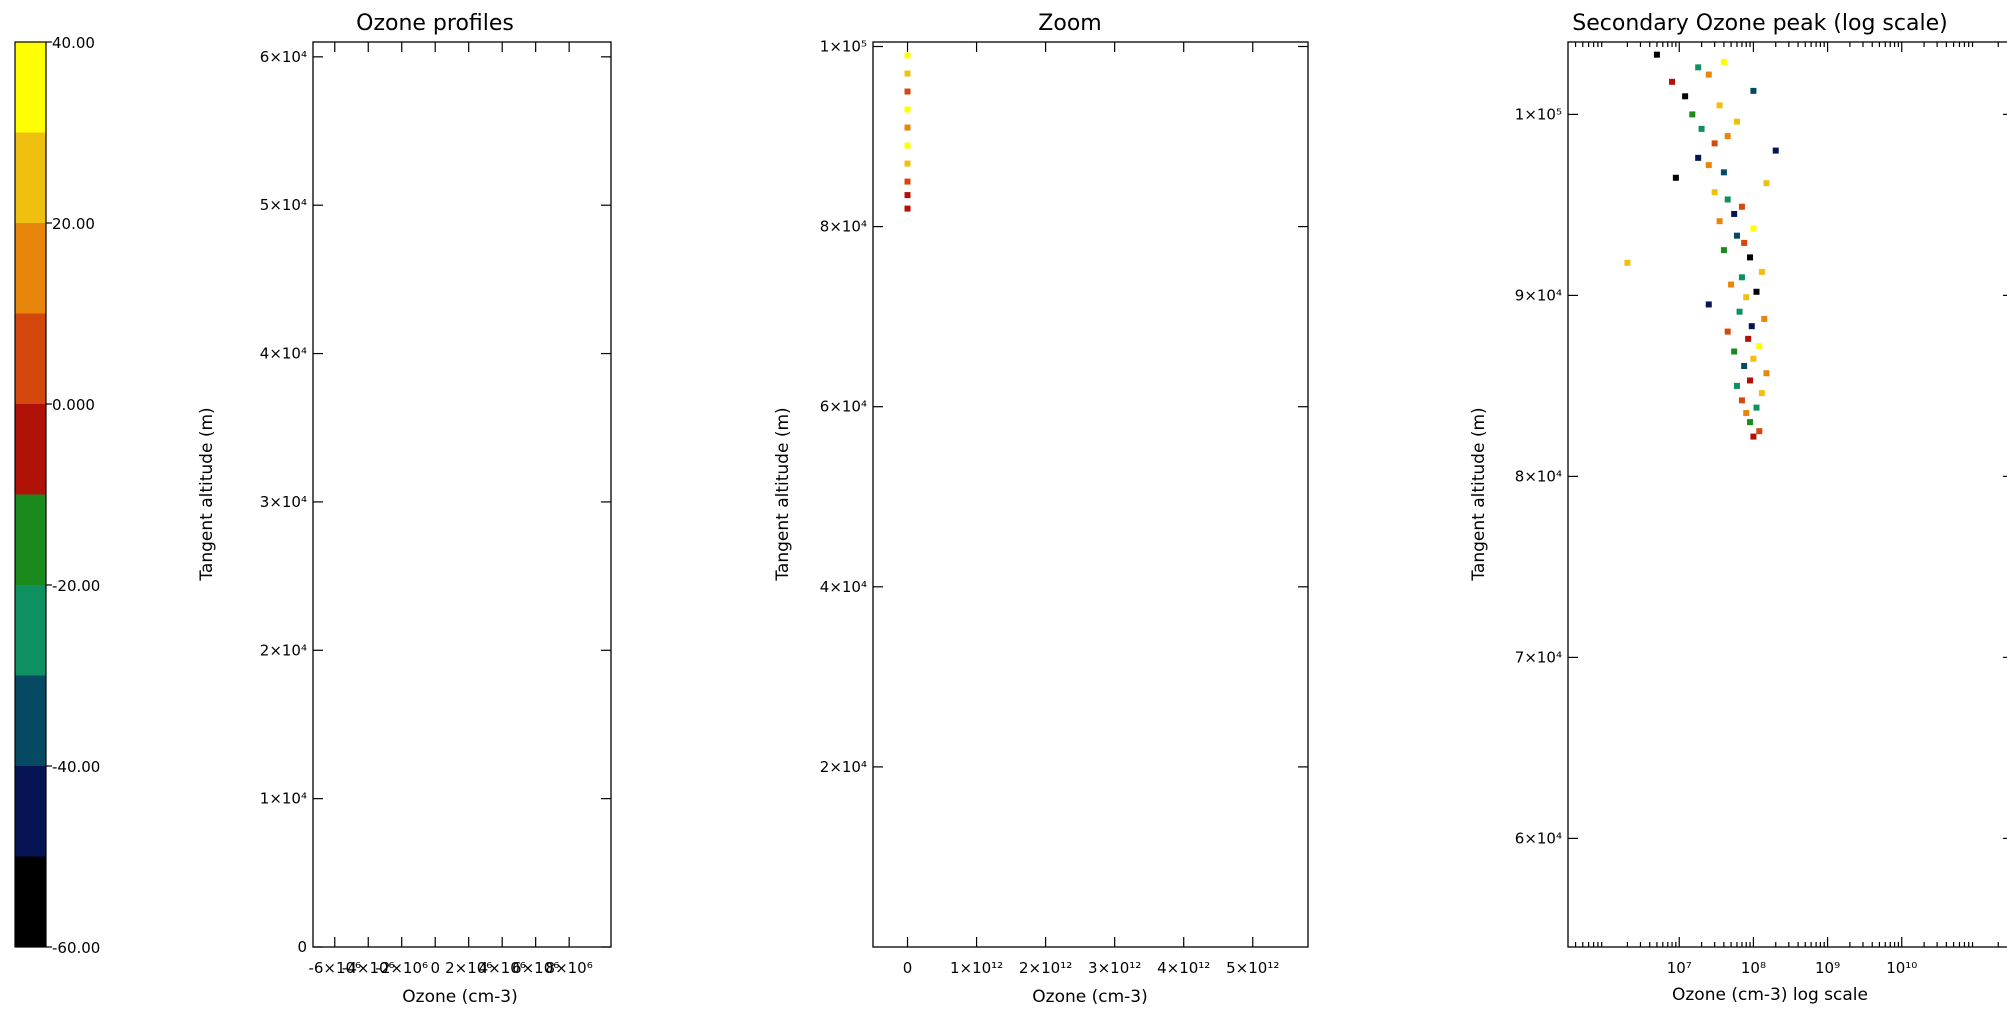  Describe the element at coordinates (1069, 23) in the screenshot. I see `panel-title: Zoom` at that location.